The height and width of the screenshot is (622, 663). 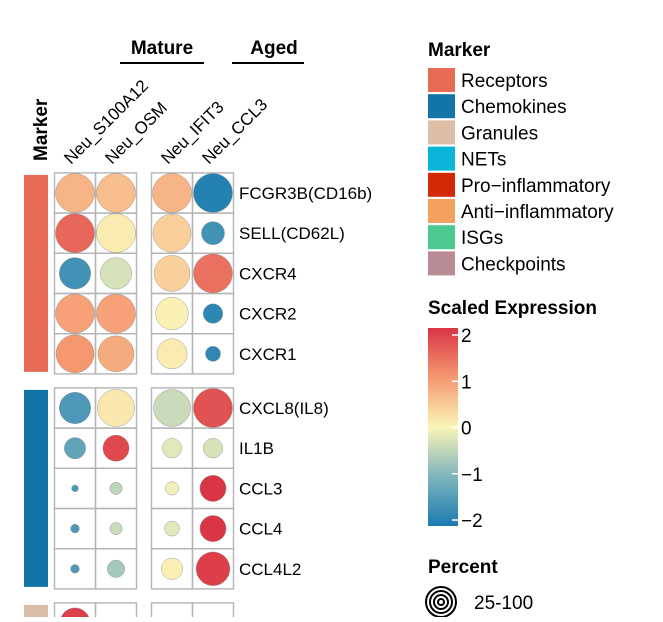 What do you see at coordinates (116, 233) in the screenshot?
I see `dot-sell-cd62l-neu-osm` at bounding box center [116, 233].